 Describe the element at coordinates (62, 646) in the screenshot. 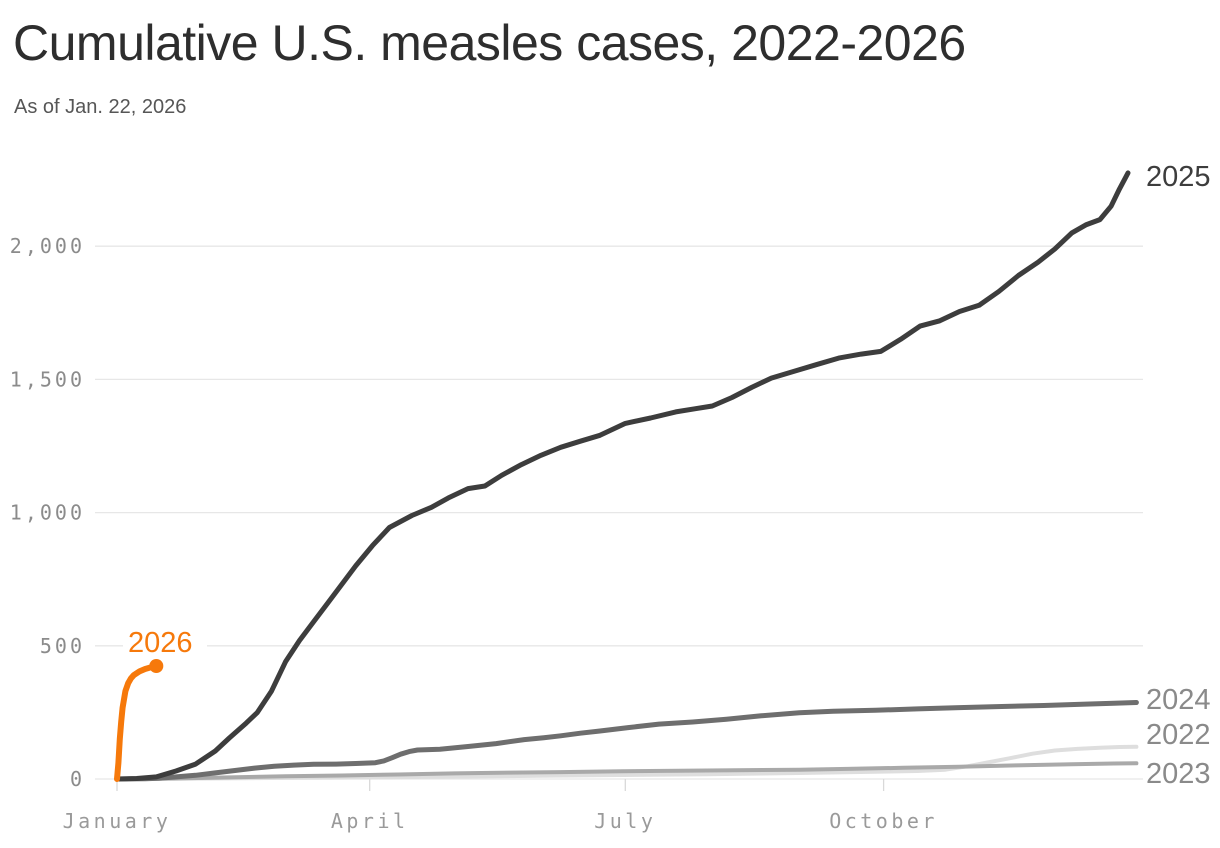

I see `y-tick-label-500: 500` at that location.